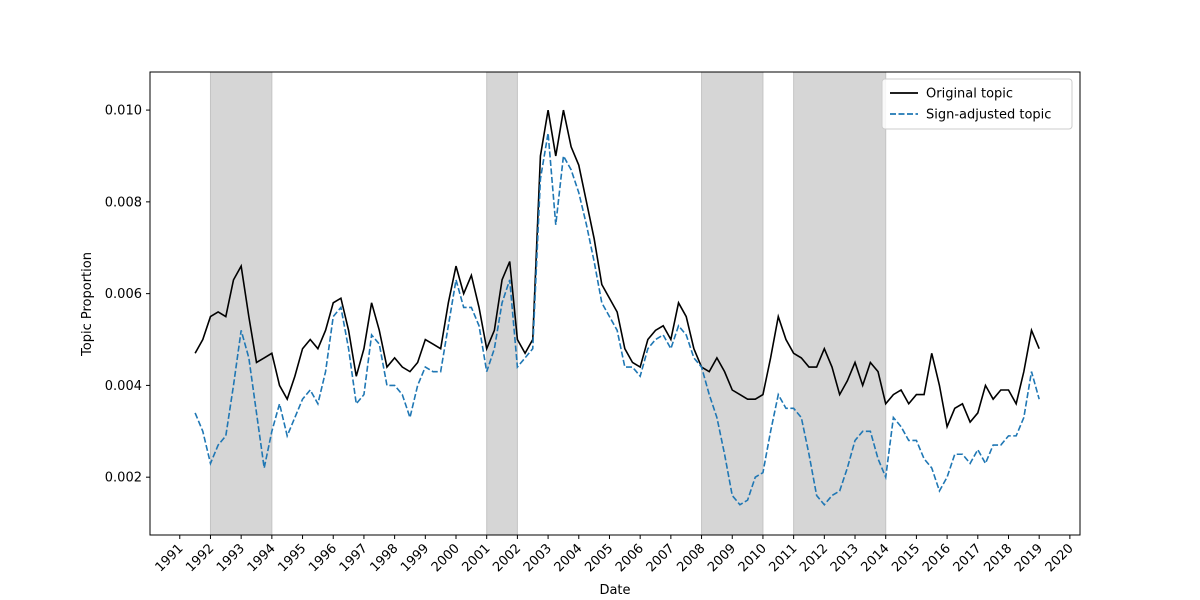 This screenshot has width=1200, height=600. What do you see at coordinates (292, 558) in the screenshot?
I see `x-tick-label: 1995` at bounding box center [292, 558].